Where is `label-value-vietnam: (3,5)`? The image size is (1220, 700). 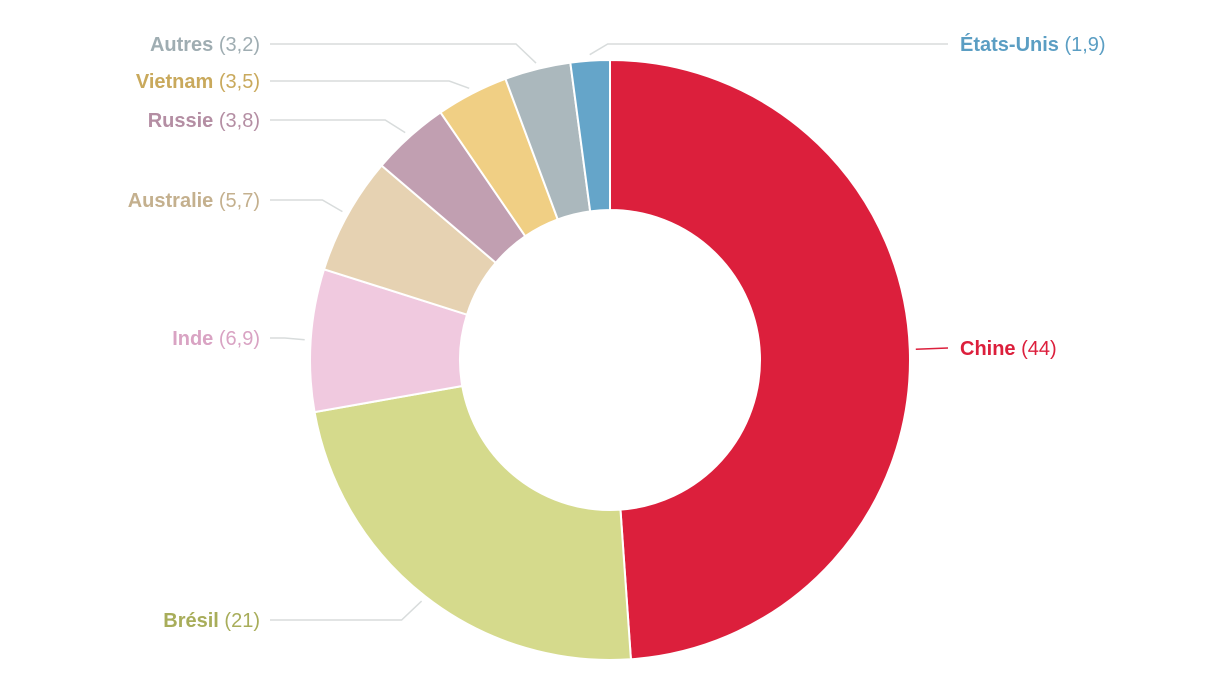
label-value-vietnam: (3,5) is located at coordinates (236, 82).